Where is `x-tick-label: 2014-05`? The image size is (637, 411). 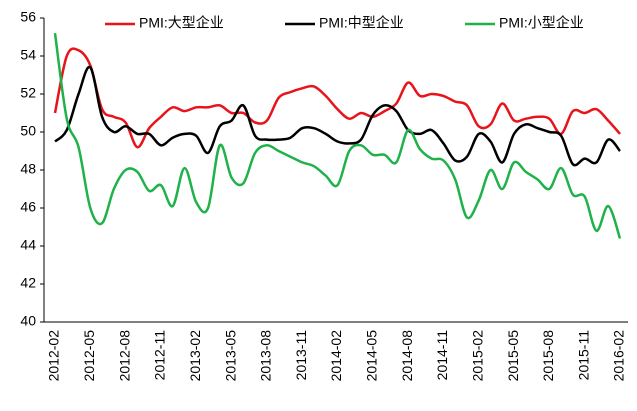
x-tick-label: 2014-05 is located at coordinates (372, 356).